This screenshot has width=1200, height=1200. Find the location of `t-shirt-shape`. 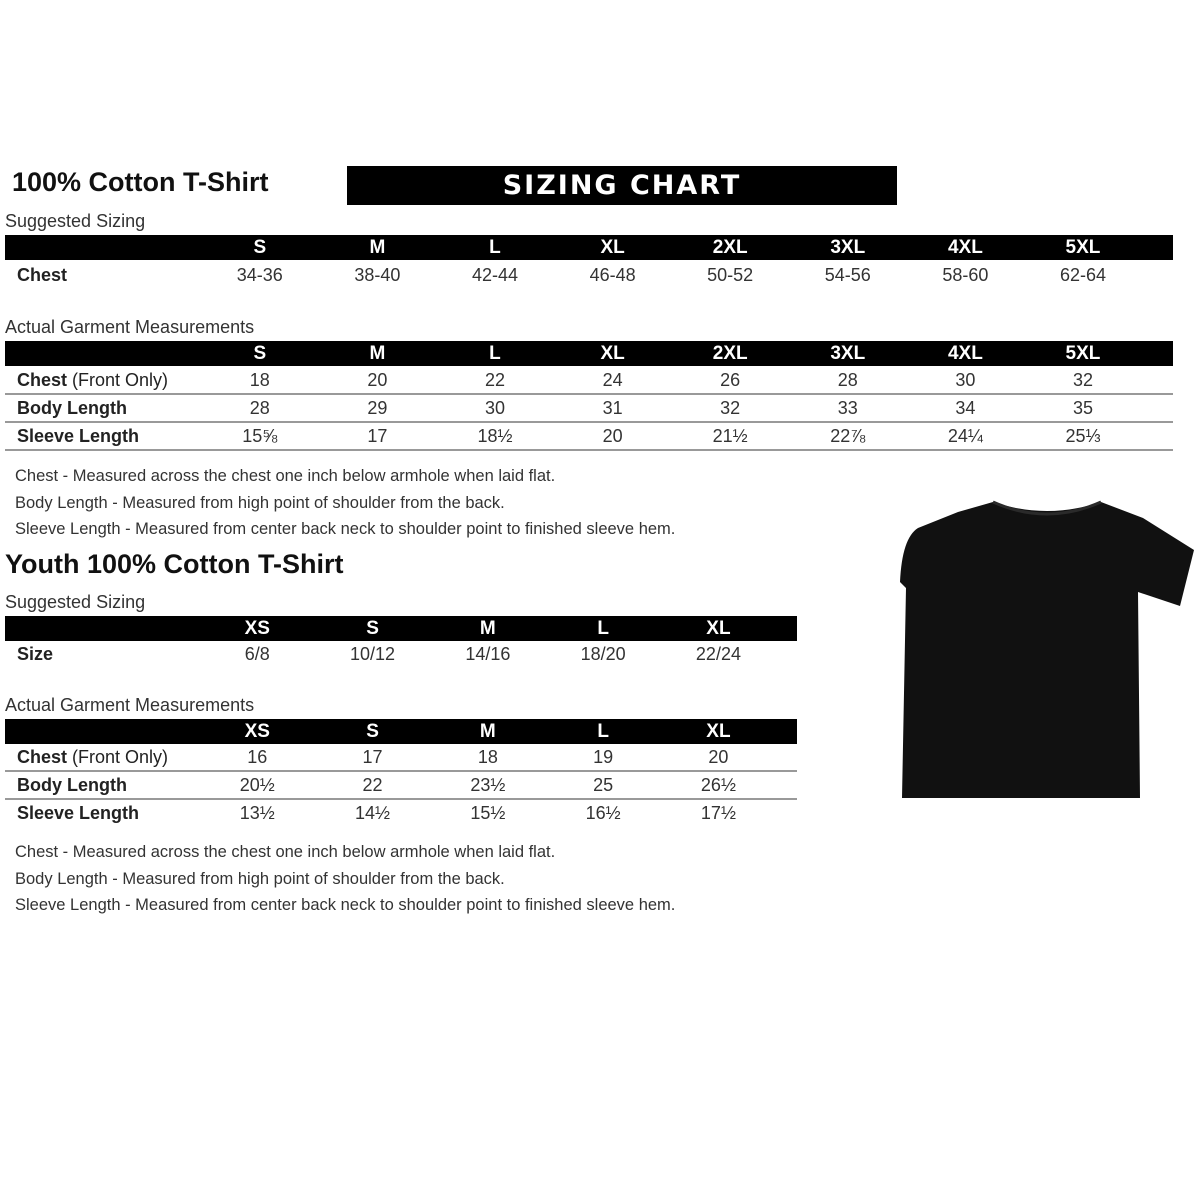

t-shirt-shape is located at coordinates (1047, 650).